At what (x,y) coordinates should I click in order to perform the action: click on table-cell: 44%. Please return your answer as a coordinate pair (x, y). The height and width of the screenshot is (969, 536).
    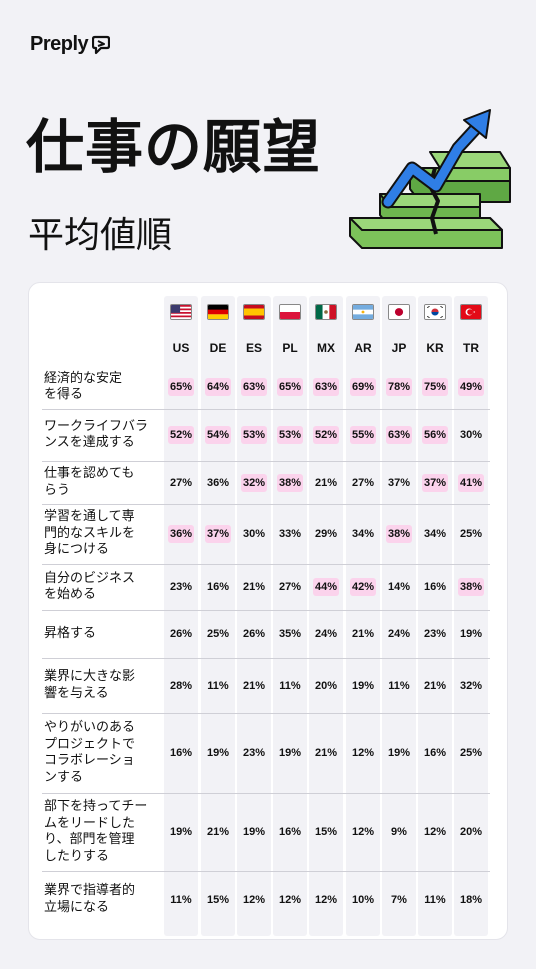
    Looking at the image, I should click on (326, 587).